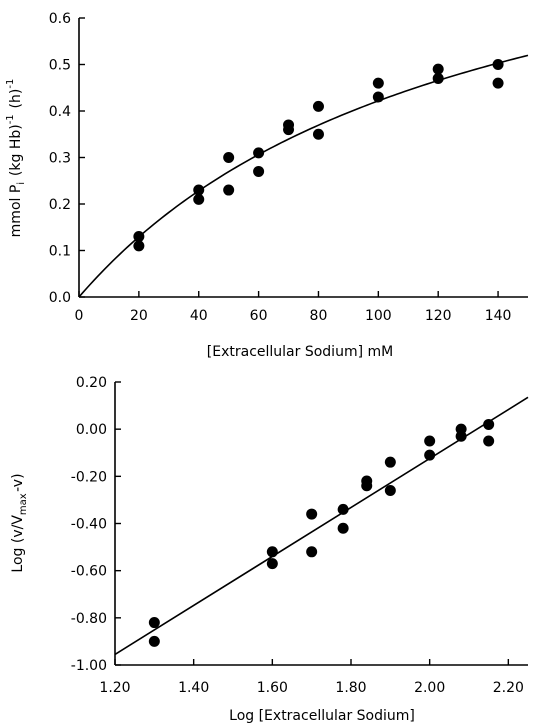  I want to click on y-tick-label: 0.4, so click(60, 112).